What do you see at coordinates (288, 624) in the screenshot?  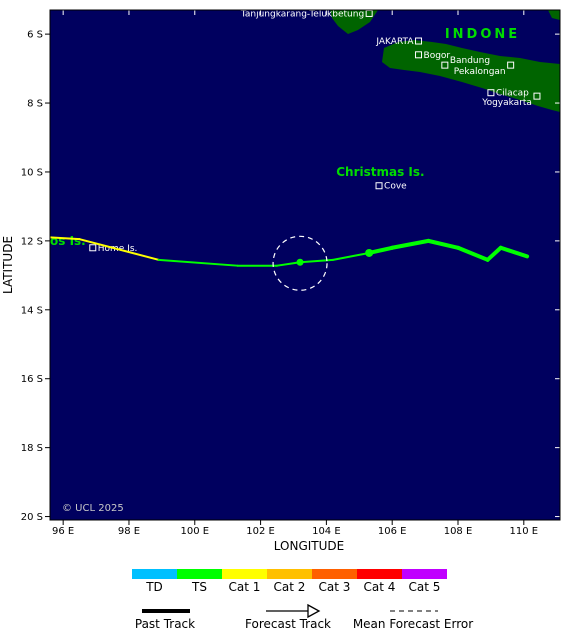 I see `forecast-track-label: Forecast Track` at bounding box center [288, 624].